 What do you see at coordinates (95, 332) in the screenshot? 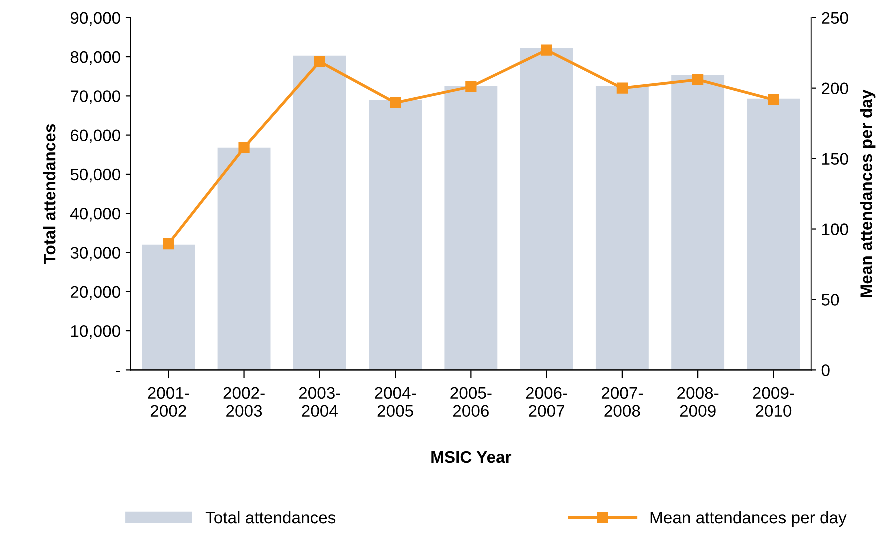
I see `y-tick-label: 10,000` at bounding box center [95, 332].